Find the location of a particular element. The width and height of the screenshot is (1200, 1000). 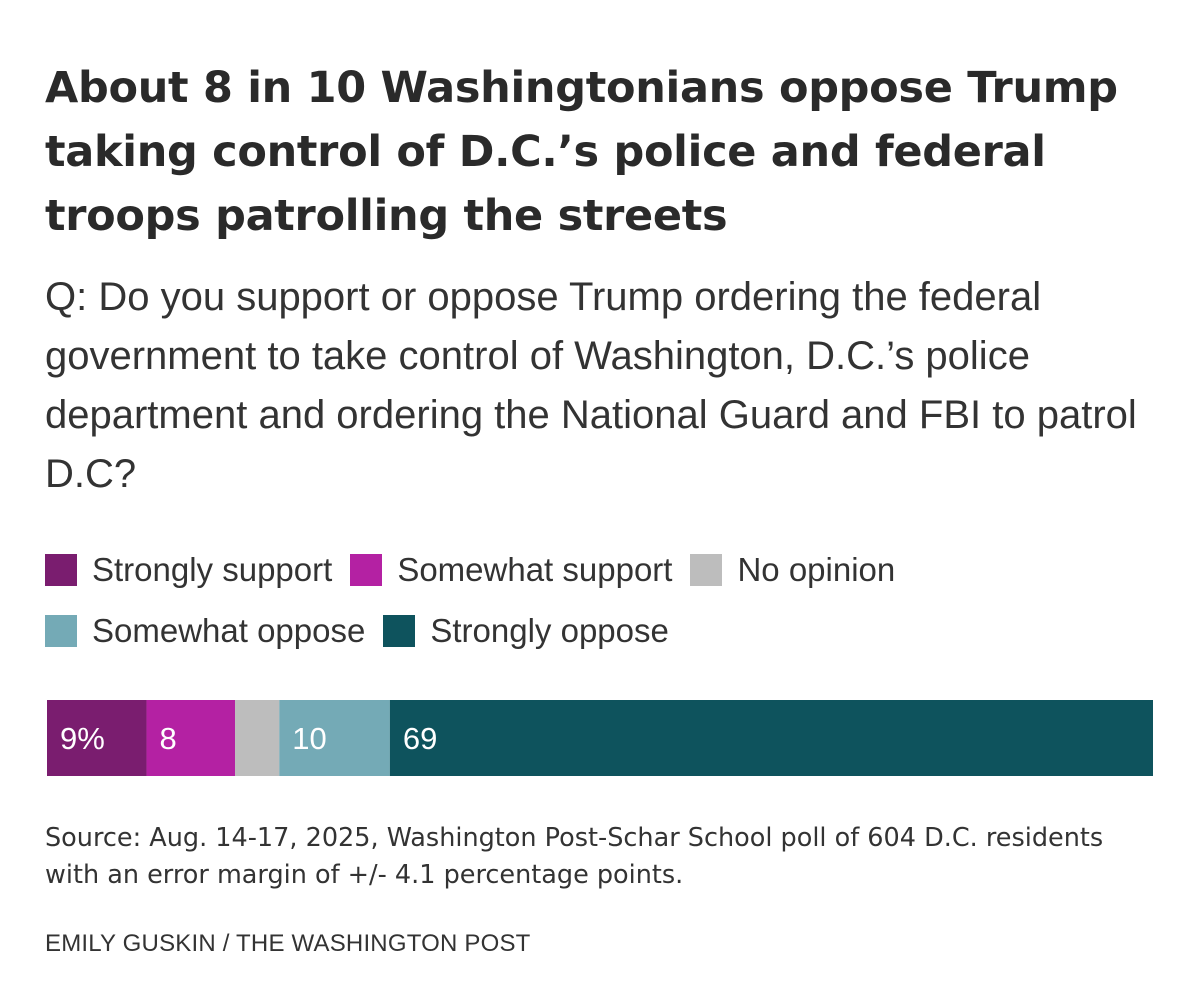

legend-item: Strongly oppose is located at coordinates (526, 631).